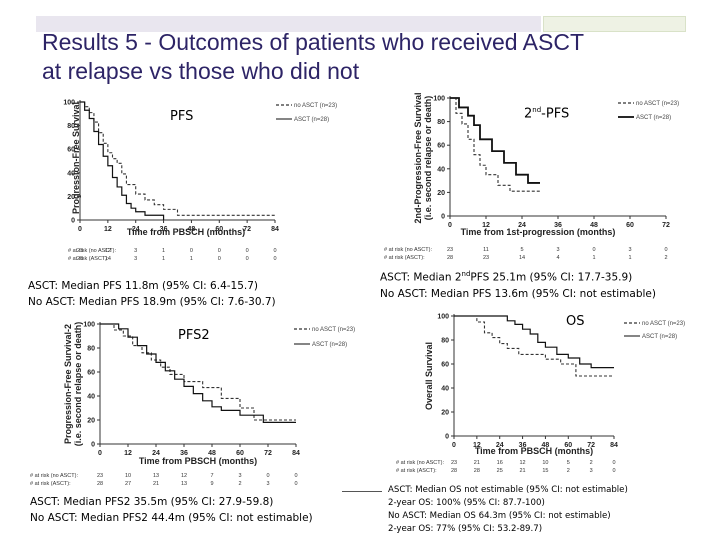 Image resolution: width=720 pixels, height=540 pixels. Describe the element at coordinates (164, 229) in the screenshot. I see `pfs-x-tick-label: 36` at that location.